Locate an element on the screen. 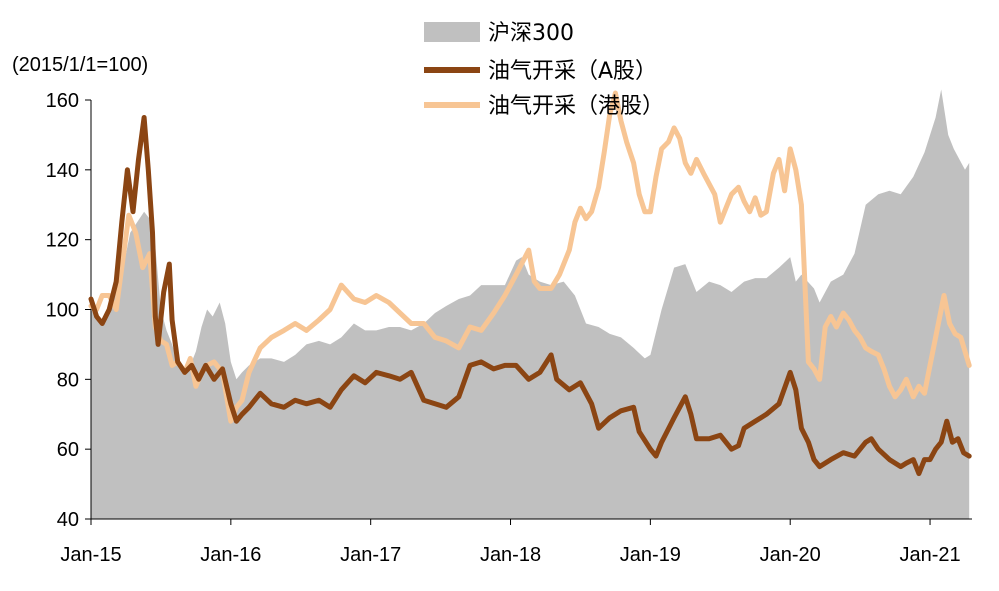  y-tick-label: 120 is located at coordinates (62, 241).